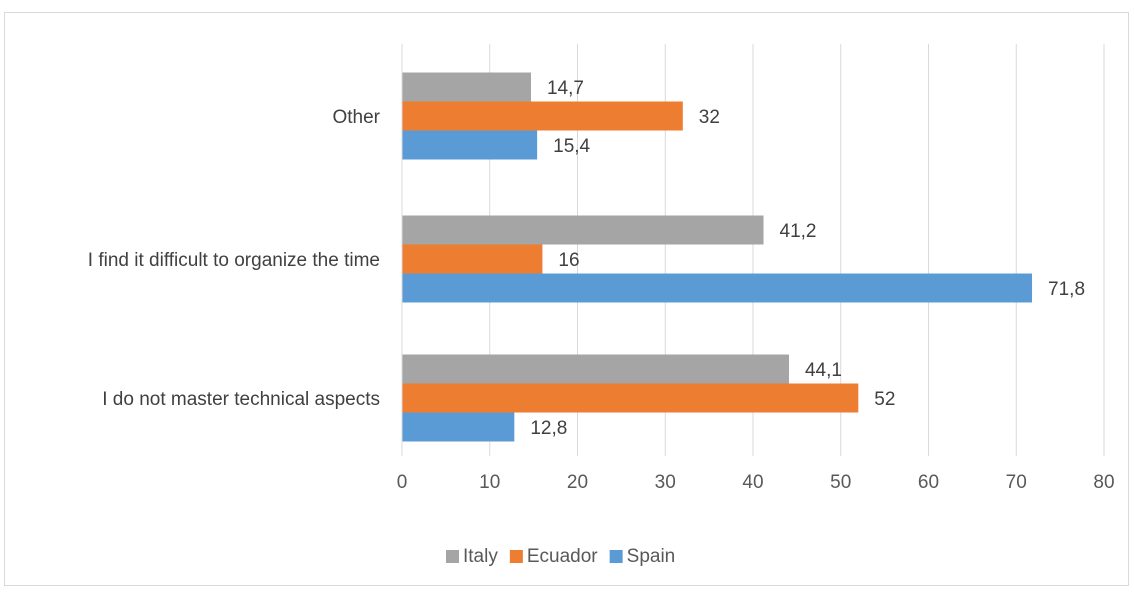  What do you see at coordinates (402, 482) in the screenshot?
I see `x-tick-label: 0` at bounding box center [402, 482].